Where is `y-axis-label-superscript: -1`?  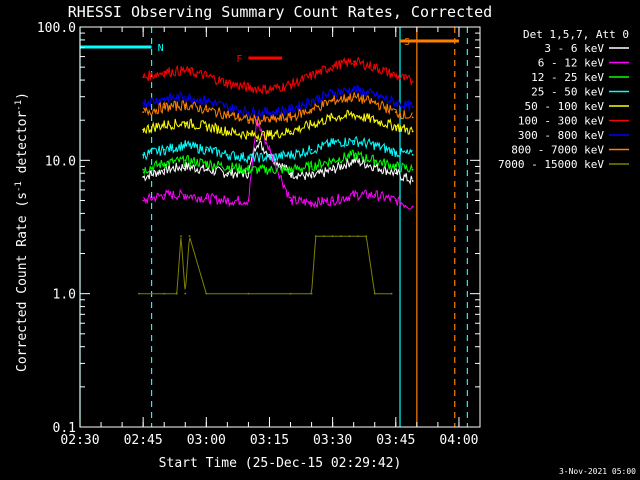
y-axis-label-superscript: -1 is located at coordinates (19, 105).